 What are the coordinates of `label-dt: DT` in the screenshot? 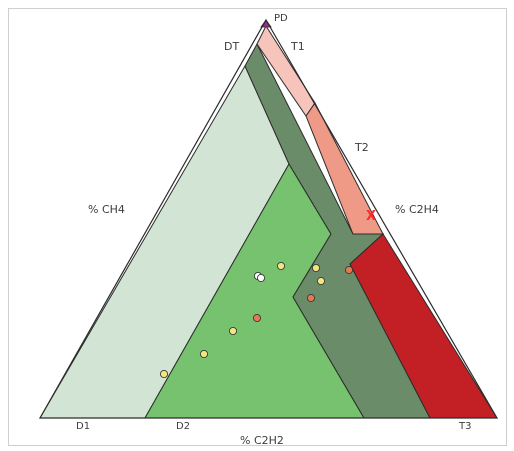 It's located at (231, 46).